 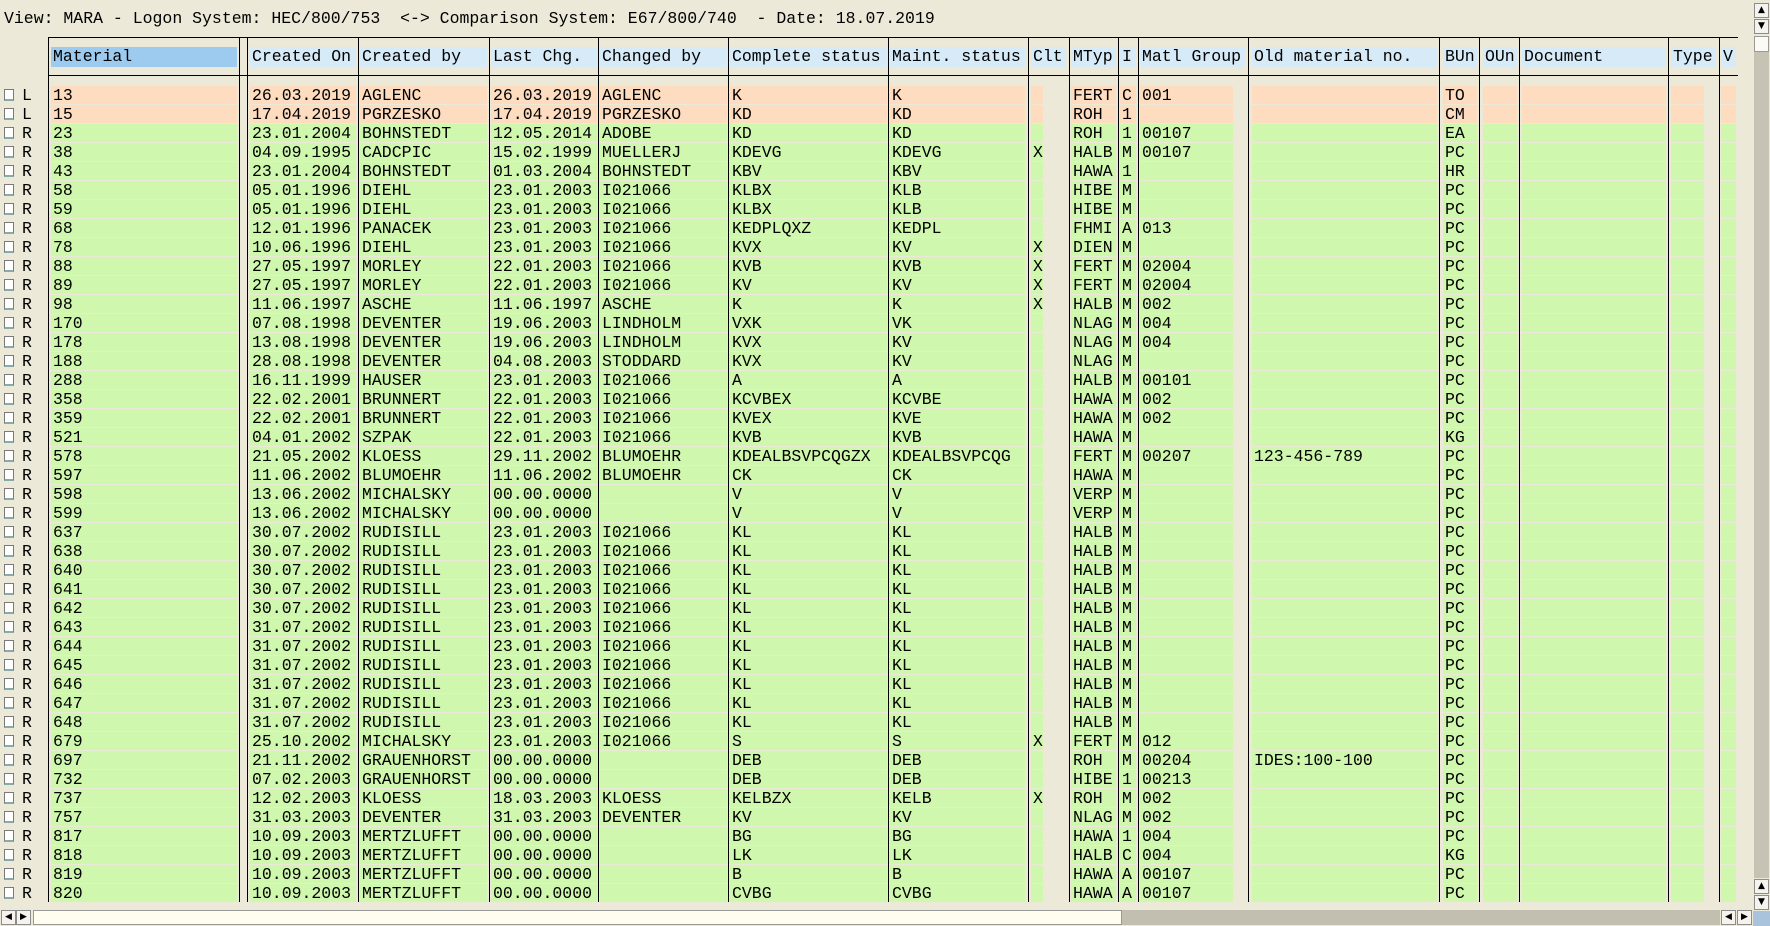 What do you see at coordinates (1500, 57) in the screenshot?
I see `column-header: OUn` at bounding box center [1500, 57].